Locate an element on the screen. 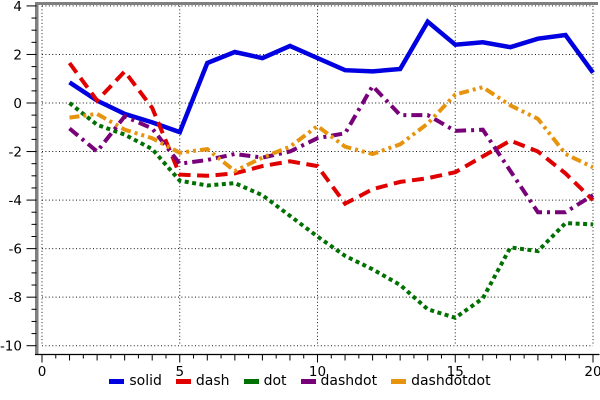 Image resolution: width=600 pixels, height=400 pixels. legend-item-dashdotdot: dashdotdot is located at coordinates (441, 381).